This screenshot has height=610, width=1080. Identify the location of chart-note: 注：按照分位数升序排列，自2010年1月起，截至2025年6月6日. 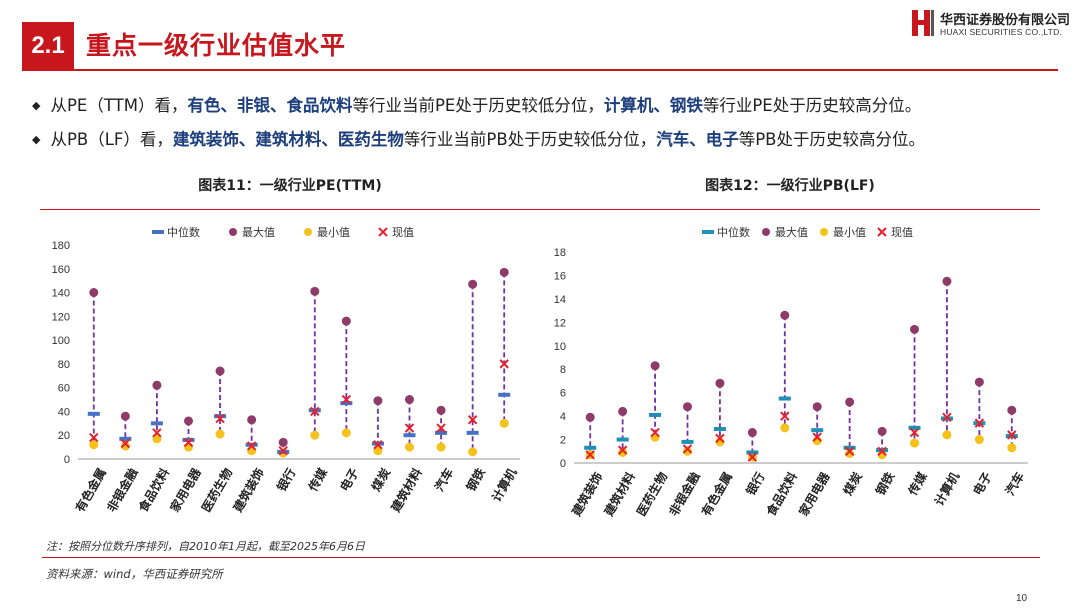
(205, 546).